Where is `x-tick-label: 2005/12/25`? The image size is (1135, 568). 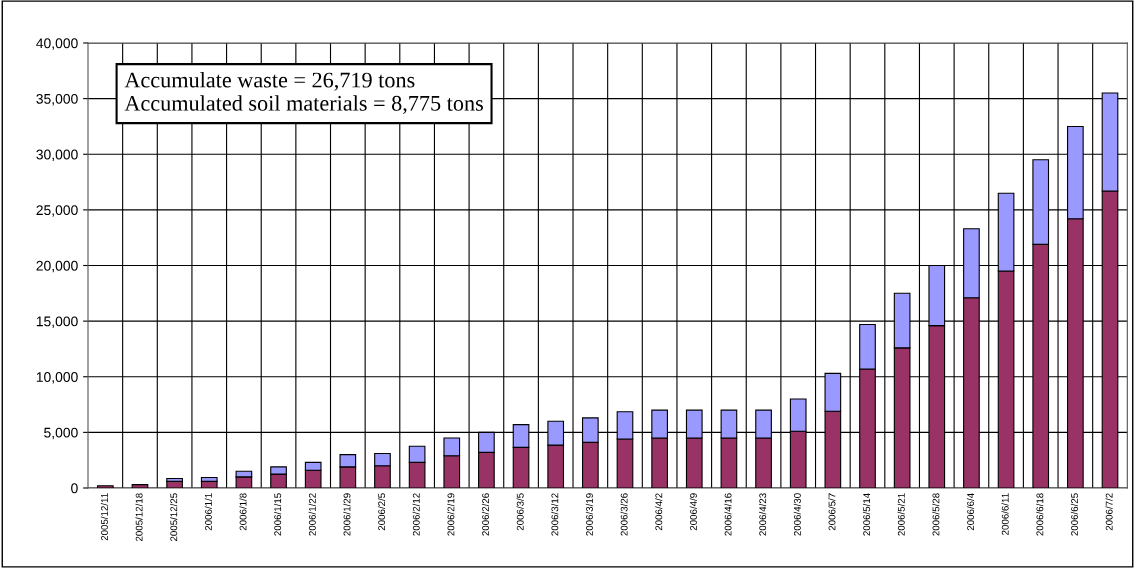
x-tick-label: 2005/12/25 is located at coordinates (174, 517).